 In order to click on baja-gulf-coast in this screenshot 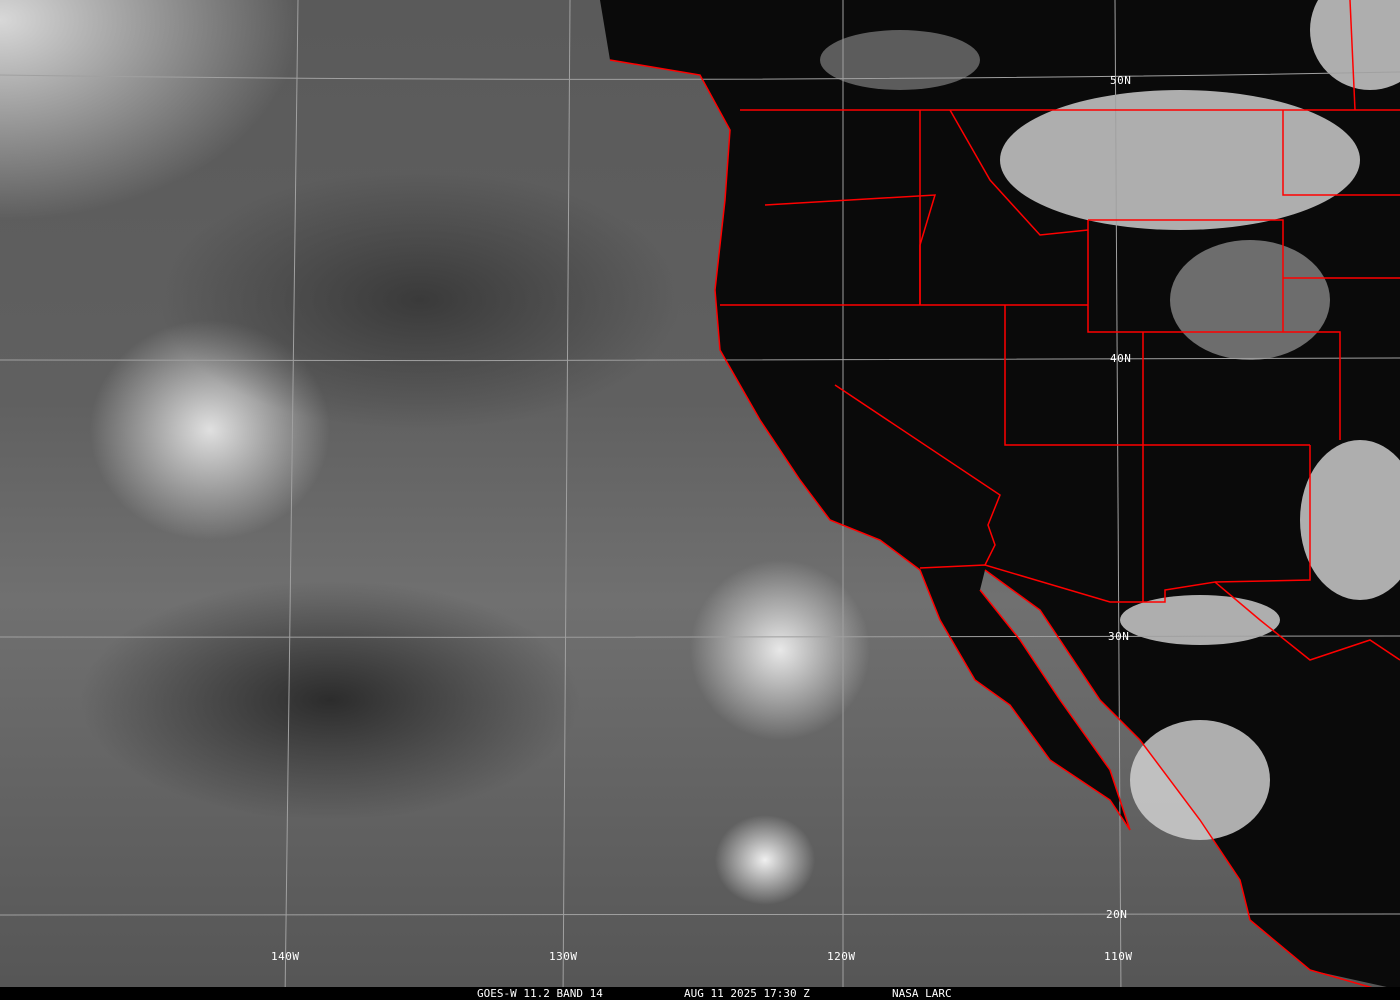, I will do `click(1055, 710)`.